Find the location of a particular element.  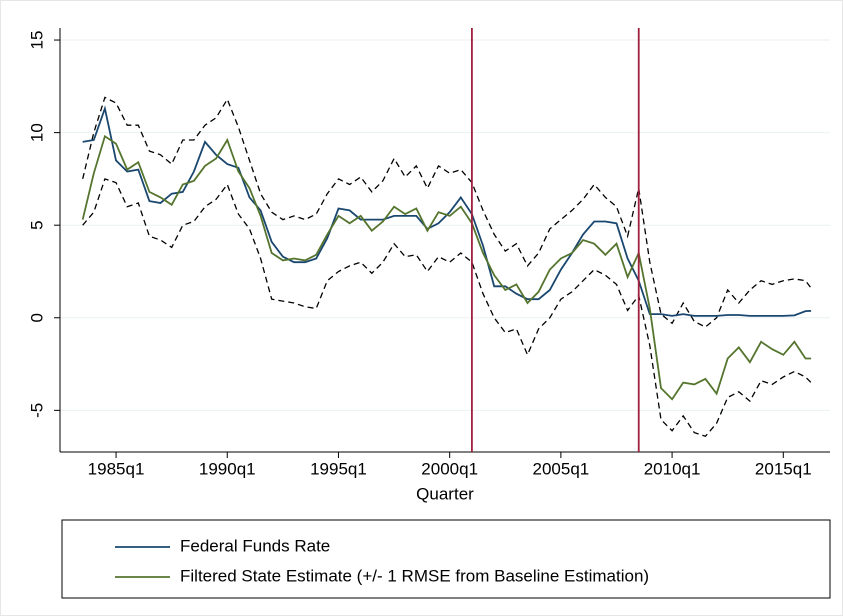

x-tick-label: 2005q1 is located at coordinates (561, 468).